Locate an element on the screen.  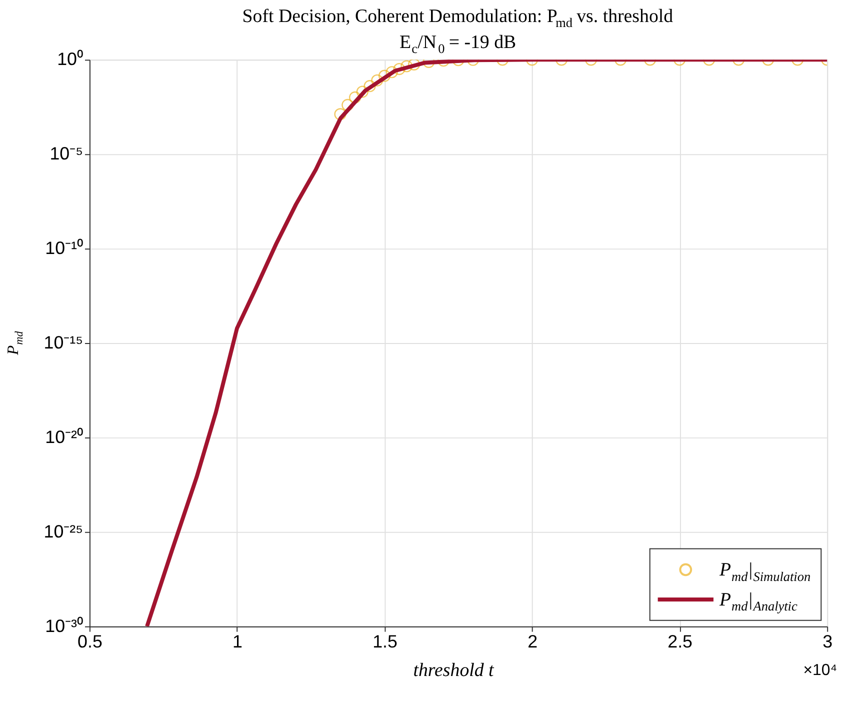
y-tick-label: 10⁻¹⁰ is located at coordinates (64, 248).